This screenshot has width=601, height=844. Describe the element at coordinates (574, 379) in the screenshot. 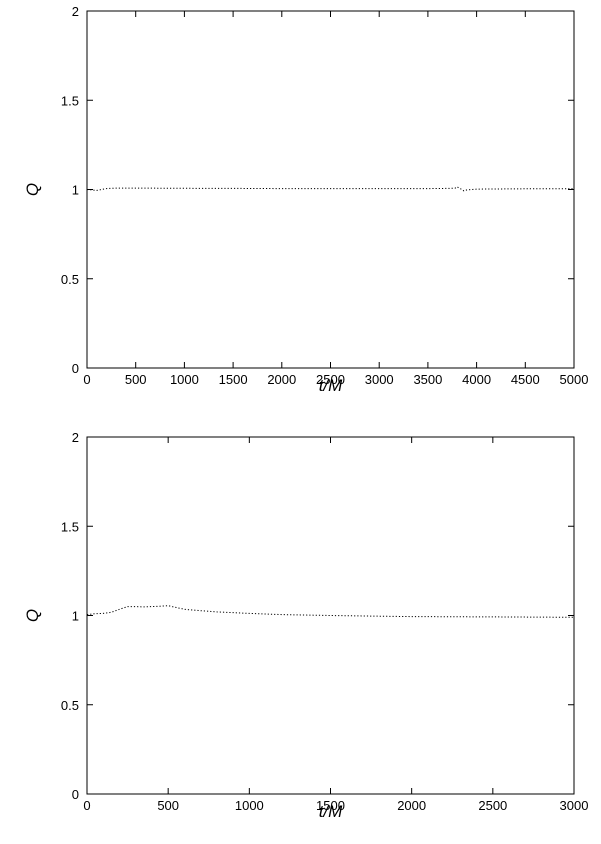

I see `x-tick-label: 5000` at that location.